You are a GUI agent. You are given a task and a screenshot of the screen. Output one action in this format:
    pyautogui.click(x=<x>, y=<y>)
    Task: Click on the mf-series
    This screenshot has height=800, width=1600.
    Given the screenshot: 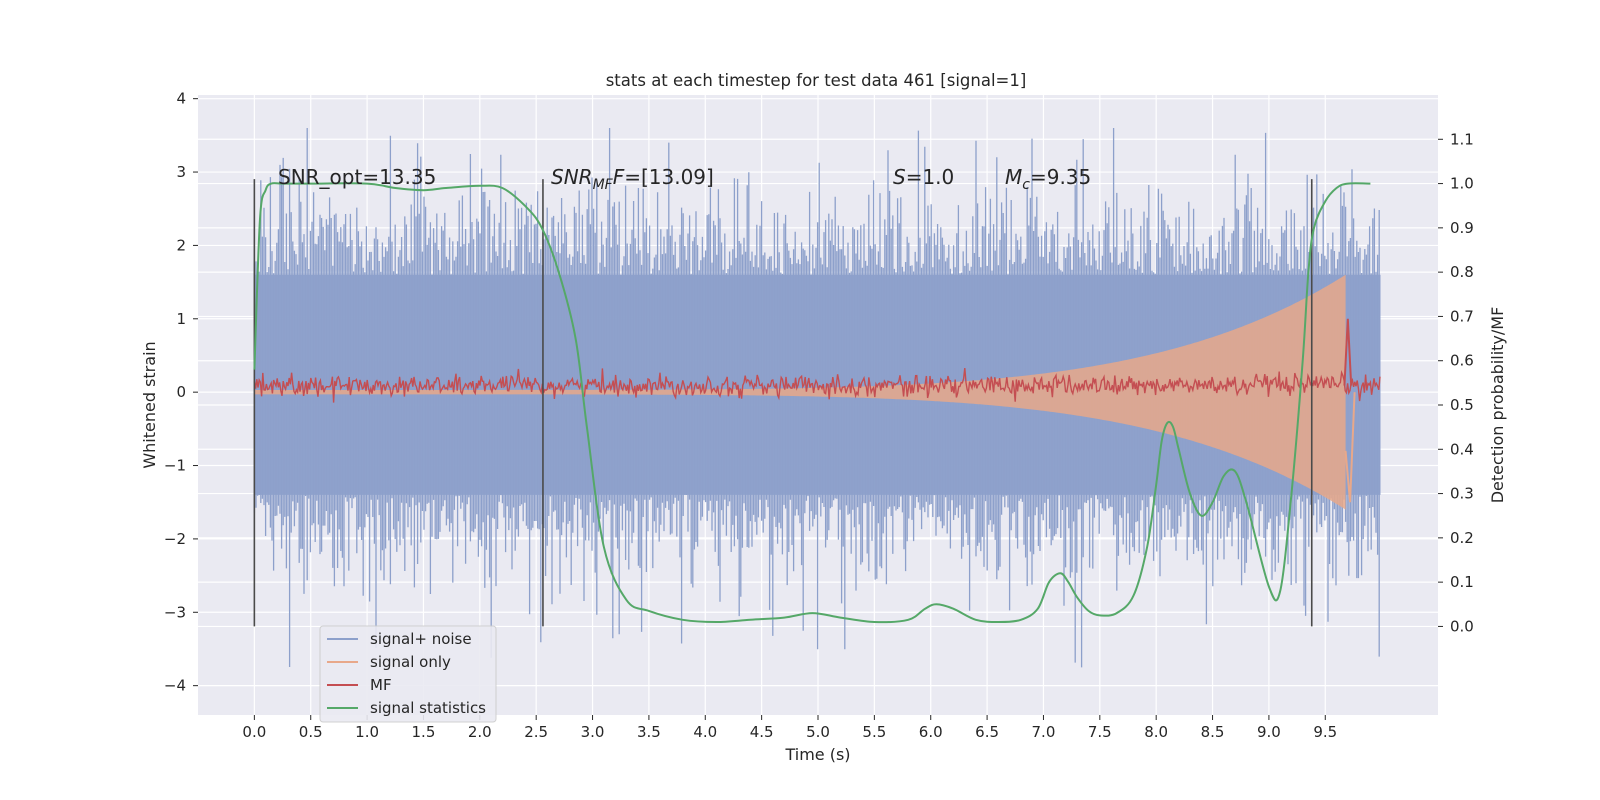 What is the action you would take?
    pyautogui.click(x=817, y=360)
    